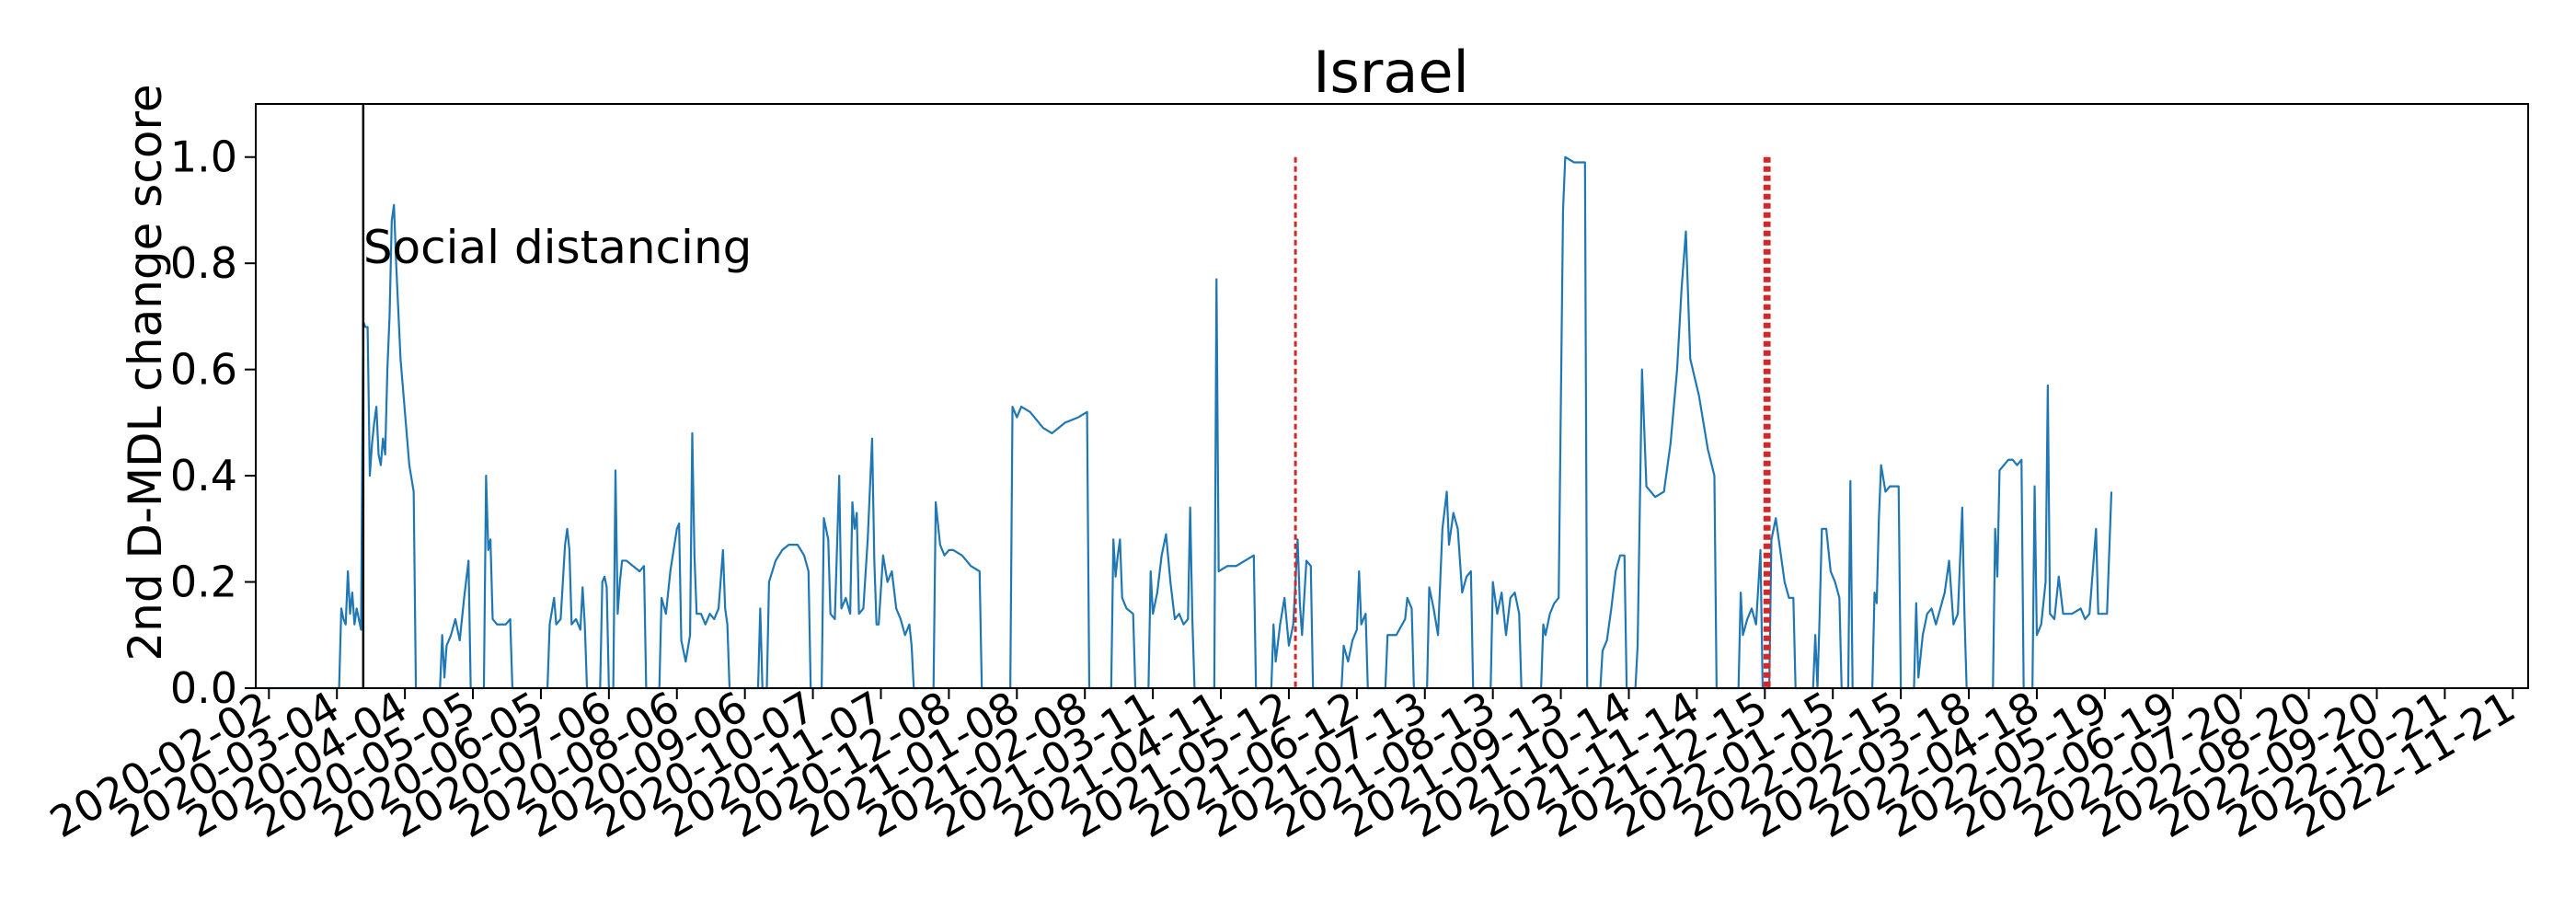 The height and width of the screenshot is (920, 2576). I want to click on y-tick-label: 0.8, so click(203, 263).